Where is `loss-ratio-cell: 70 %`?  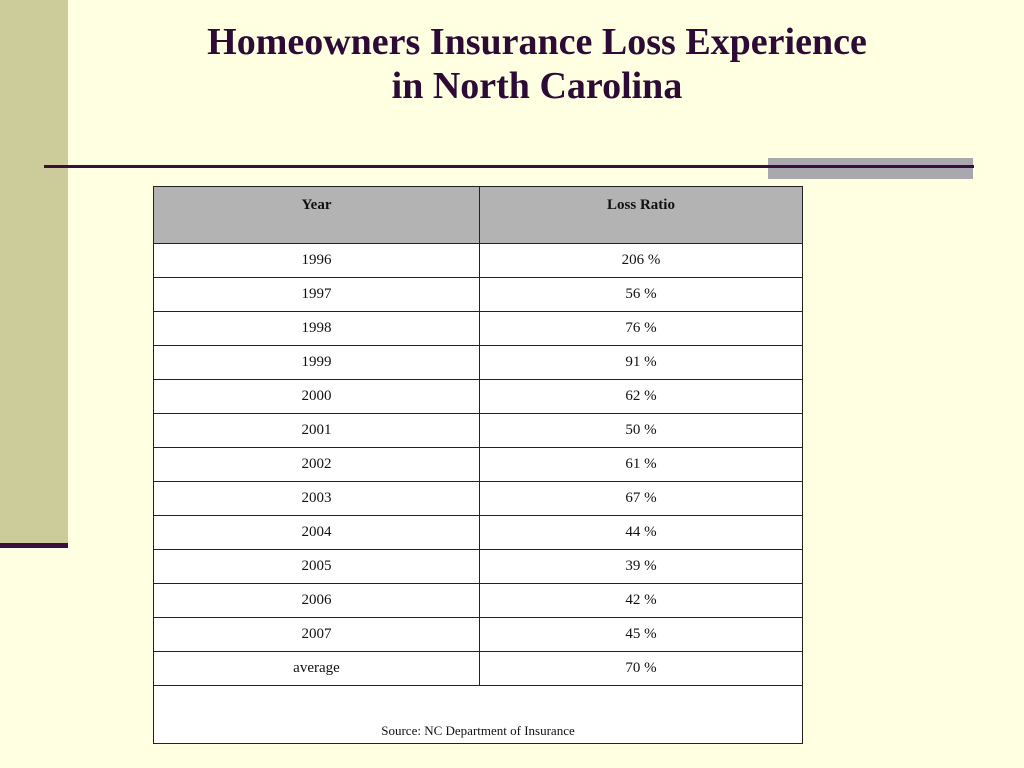 loss-ratio-cell: 70 % is located at coordinates (641, 668).